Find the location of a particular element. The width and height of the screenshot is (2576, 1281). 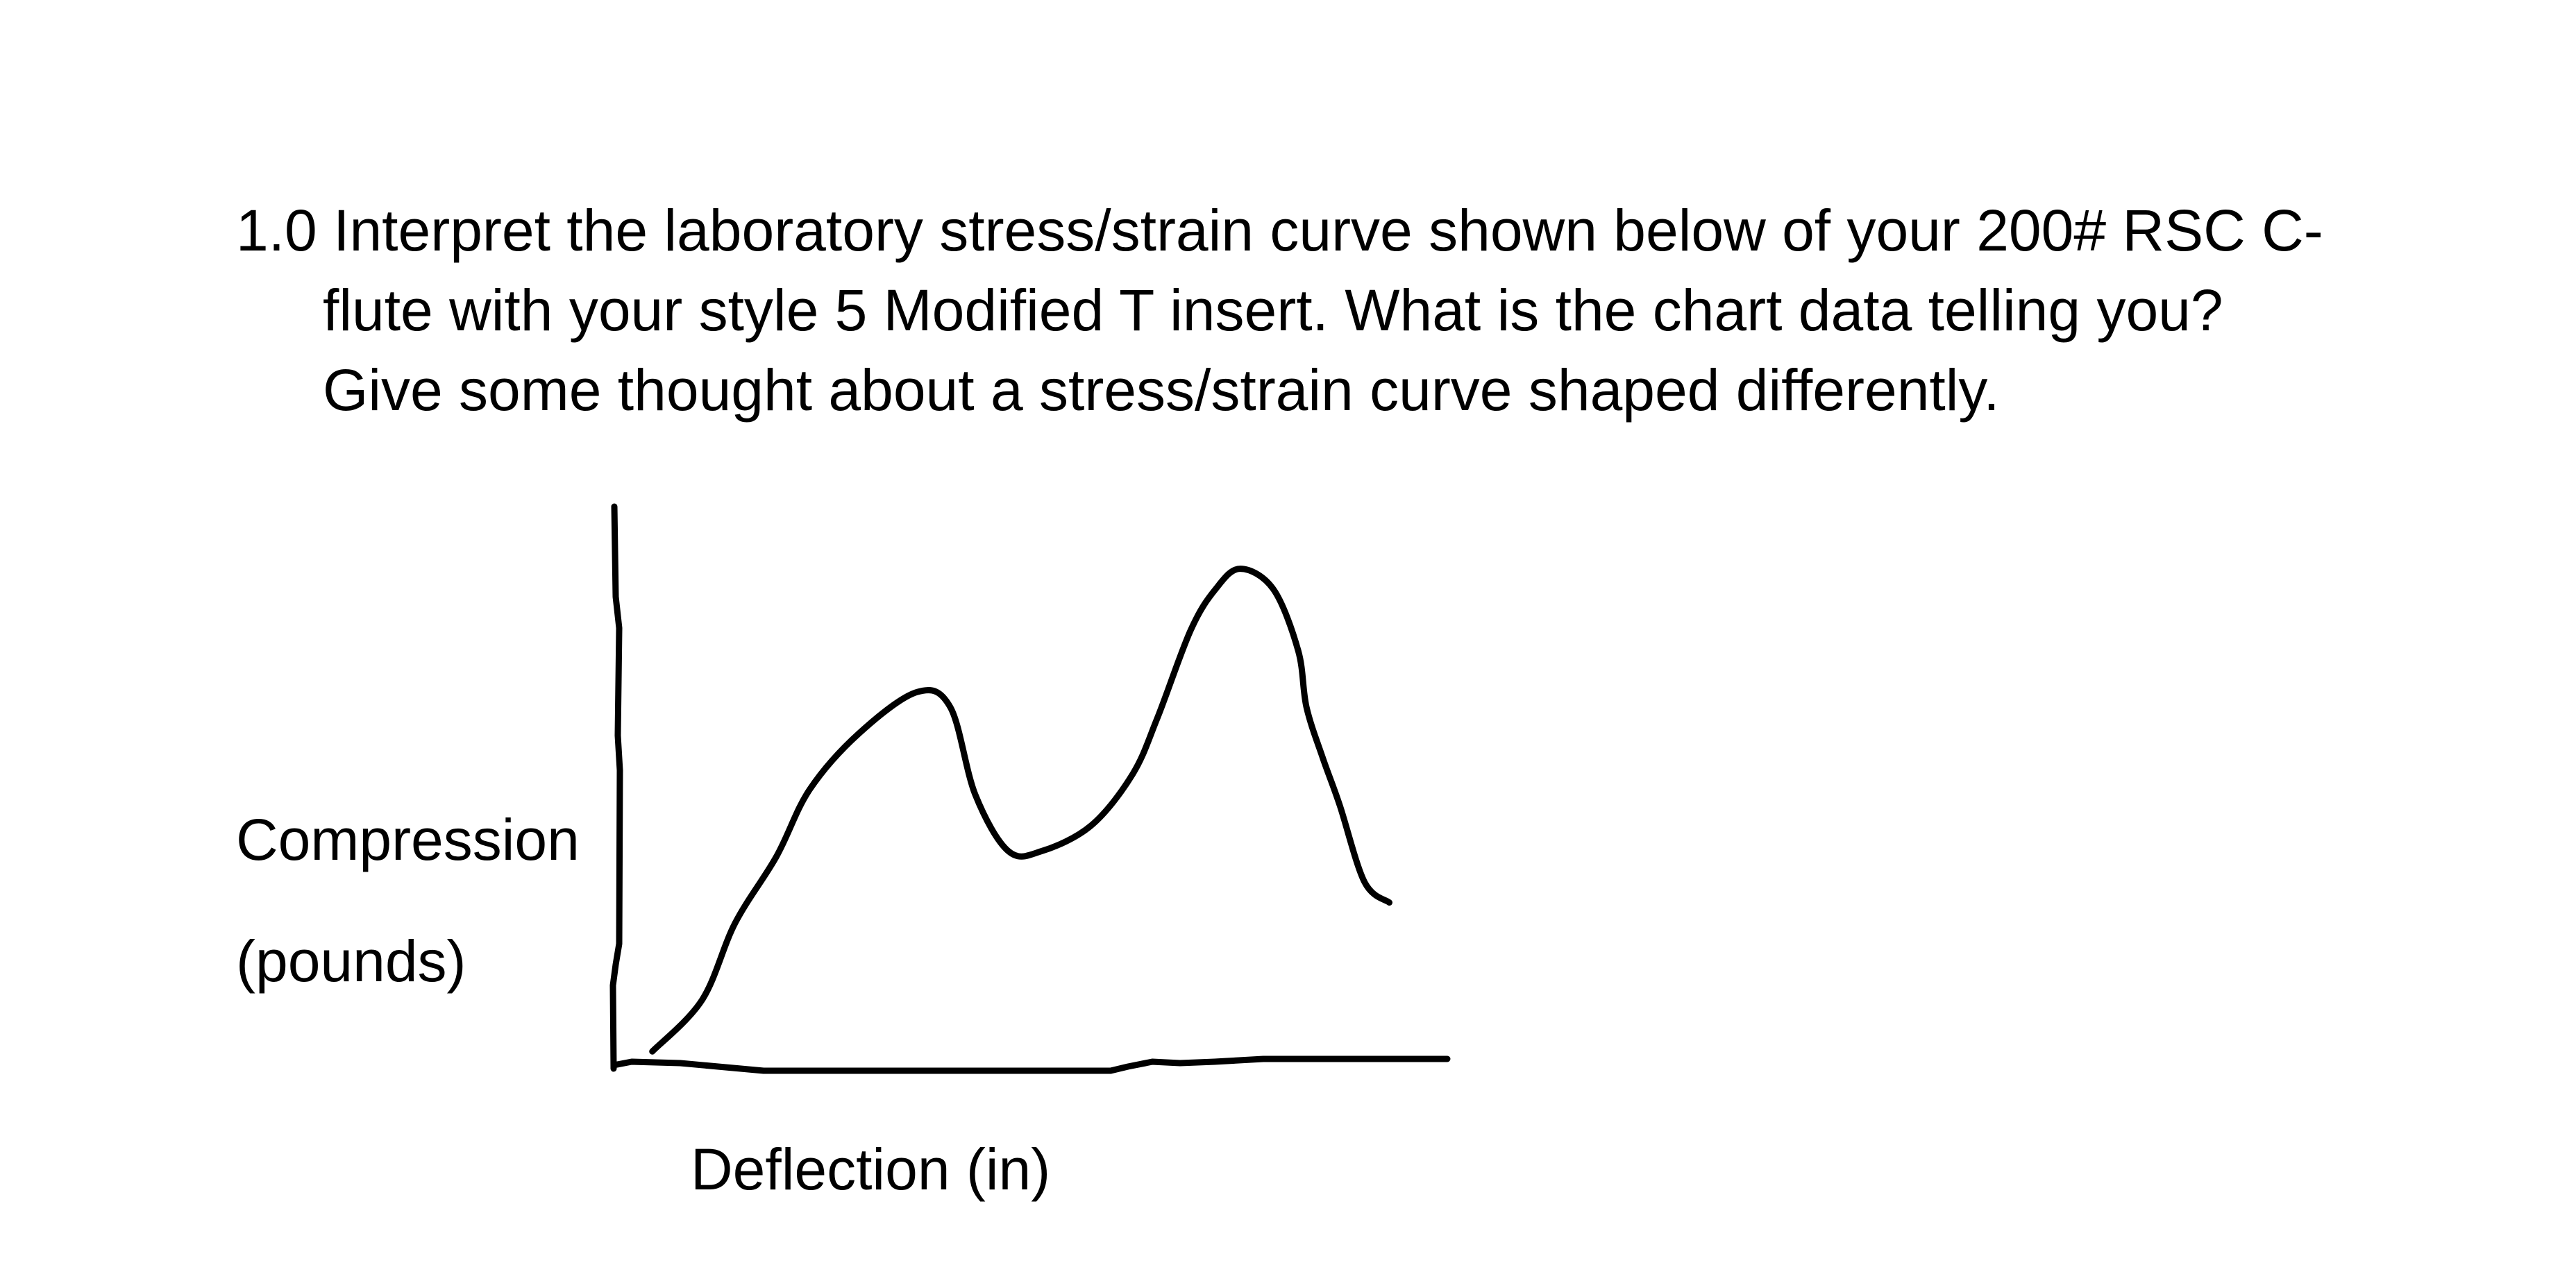

y-axis-line is located at coordinates (616, 788).